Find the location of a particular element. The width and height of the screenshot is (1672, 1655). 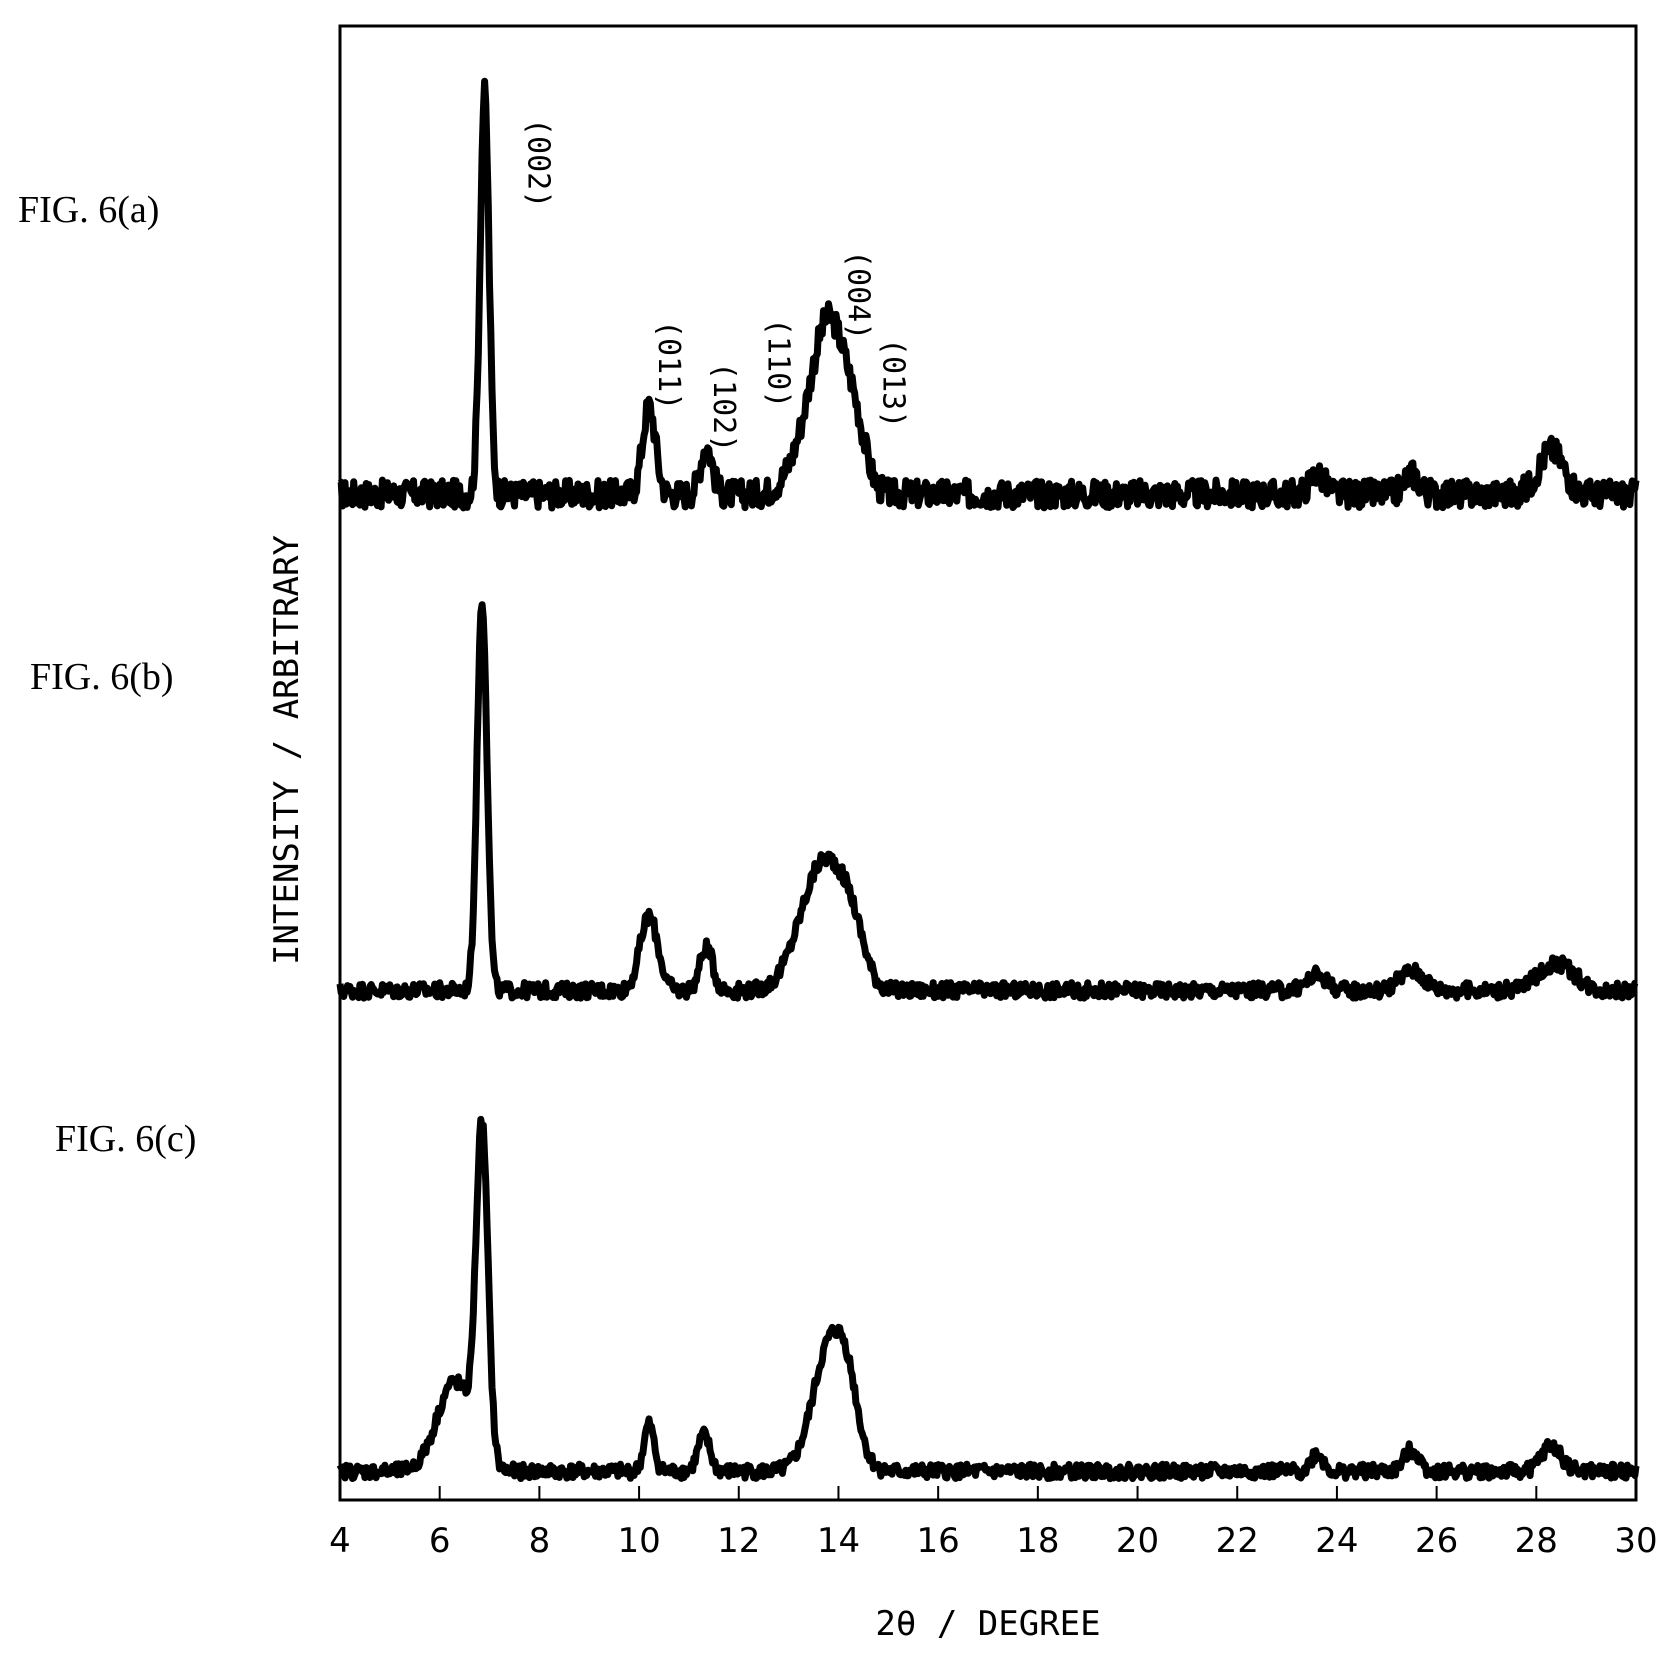

y-axis-title: INTENSITY / ARBITRARY is located at coordinates (287, 750).